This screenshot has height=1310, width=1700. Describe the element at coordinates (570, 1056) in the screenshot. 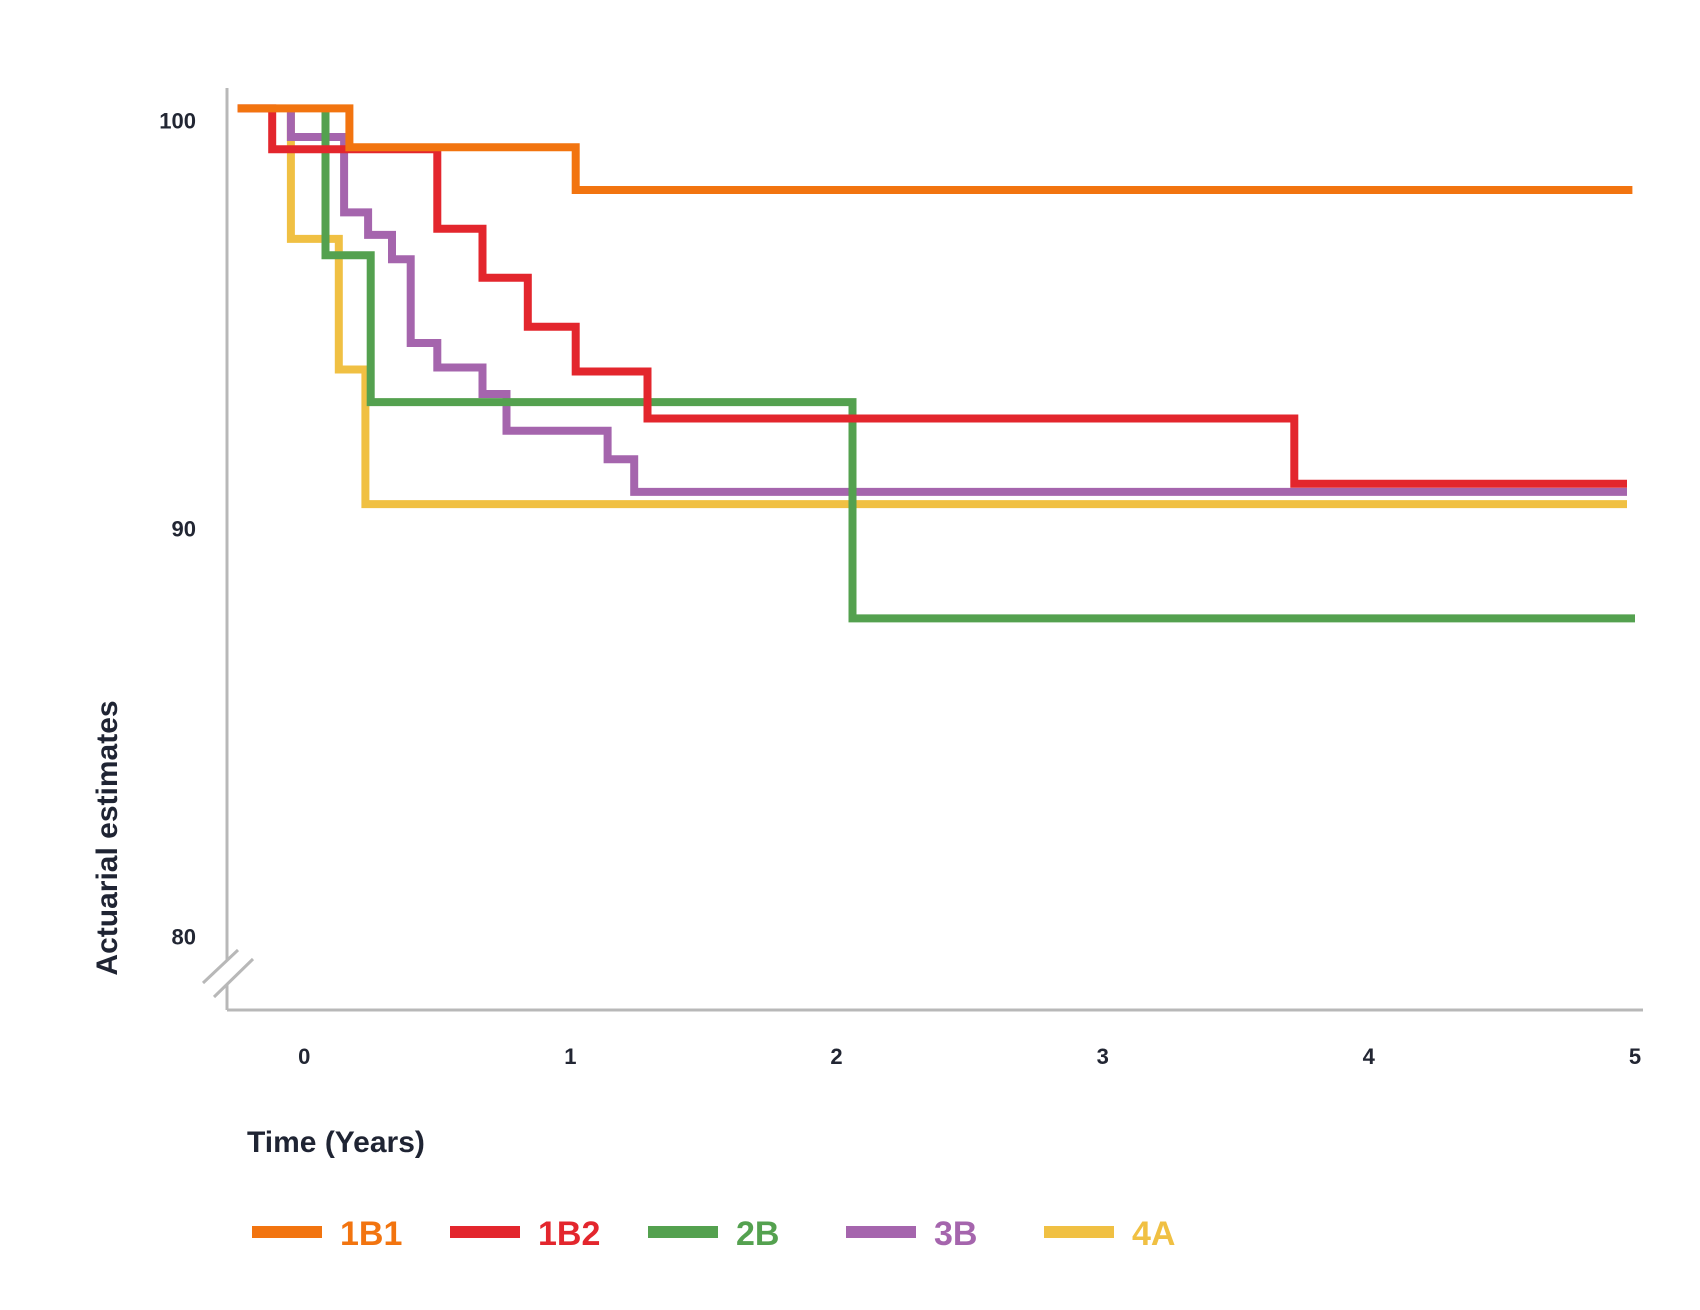

I see `x-tick-label: 1` at that location.